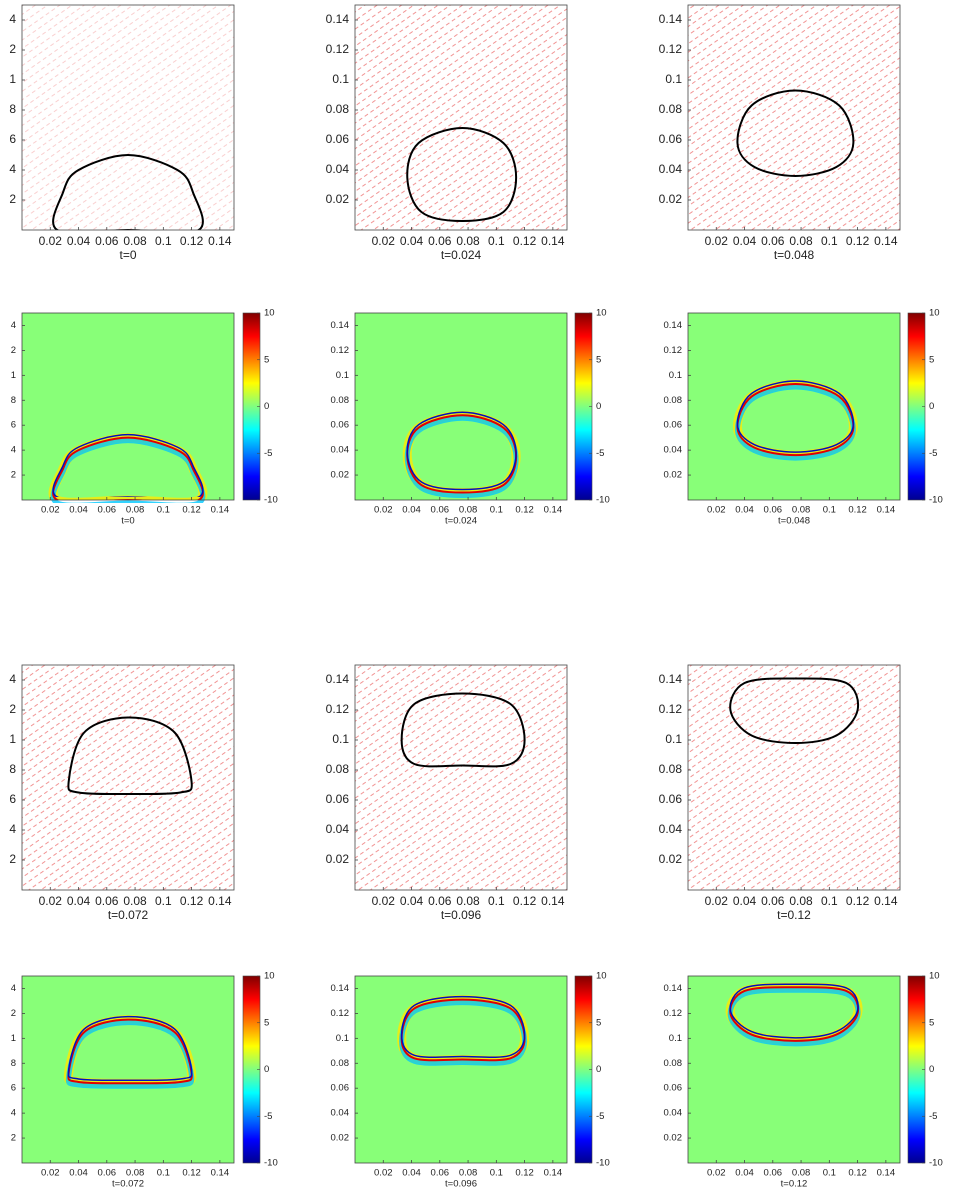 The height and width of the screenshot is (1197, 961). I want to click on y-tick-label: 0.14, so click(340, 325).